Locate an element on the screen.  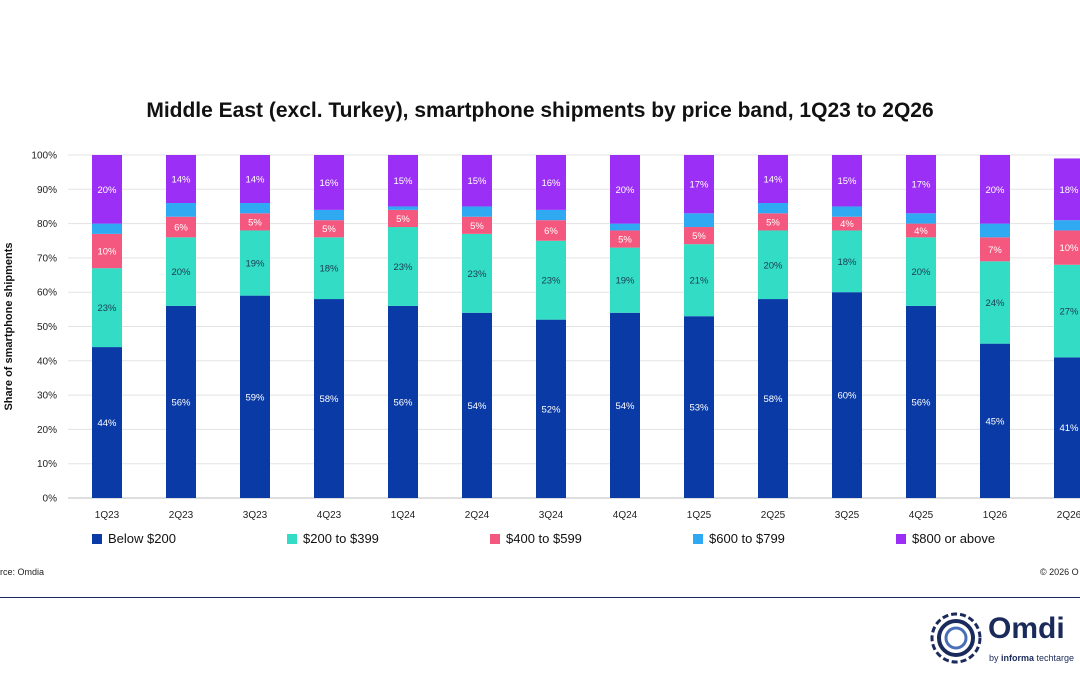
data-label: 20% is located at coordinates (995, 190).